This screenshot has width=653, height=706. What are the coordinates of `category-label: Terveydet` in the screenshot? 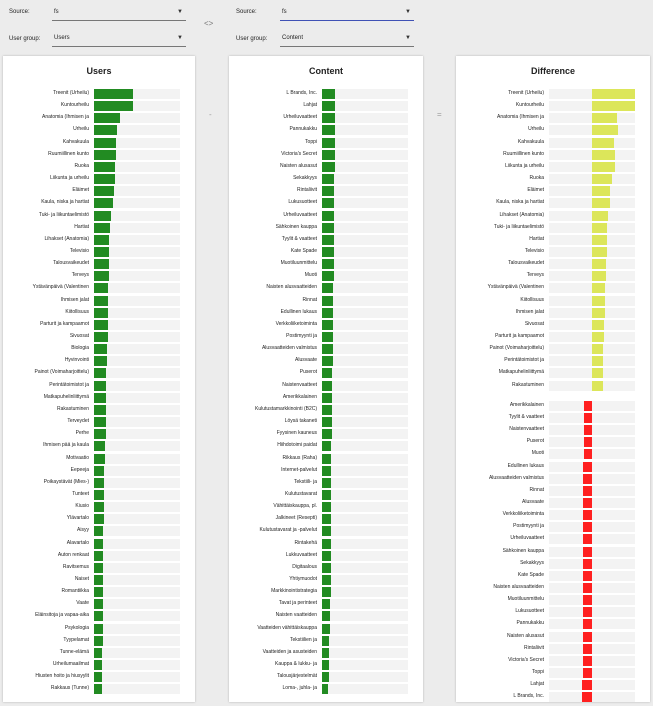 It's located at (78, 421).